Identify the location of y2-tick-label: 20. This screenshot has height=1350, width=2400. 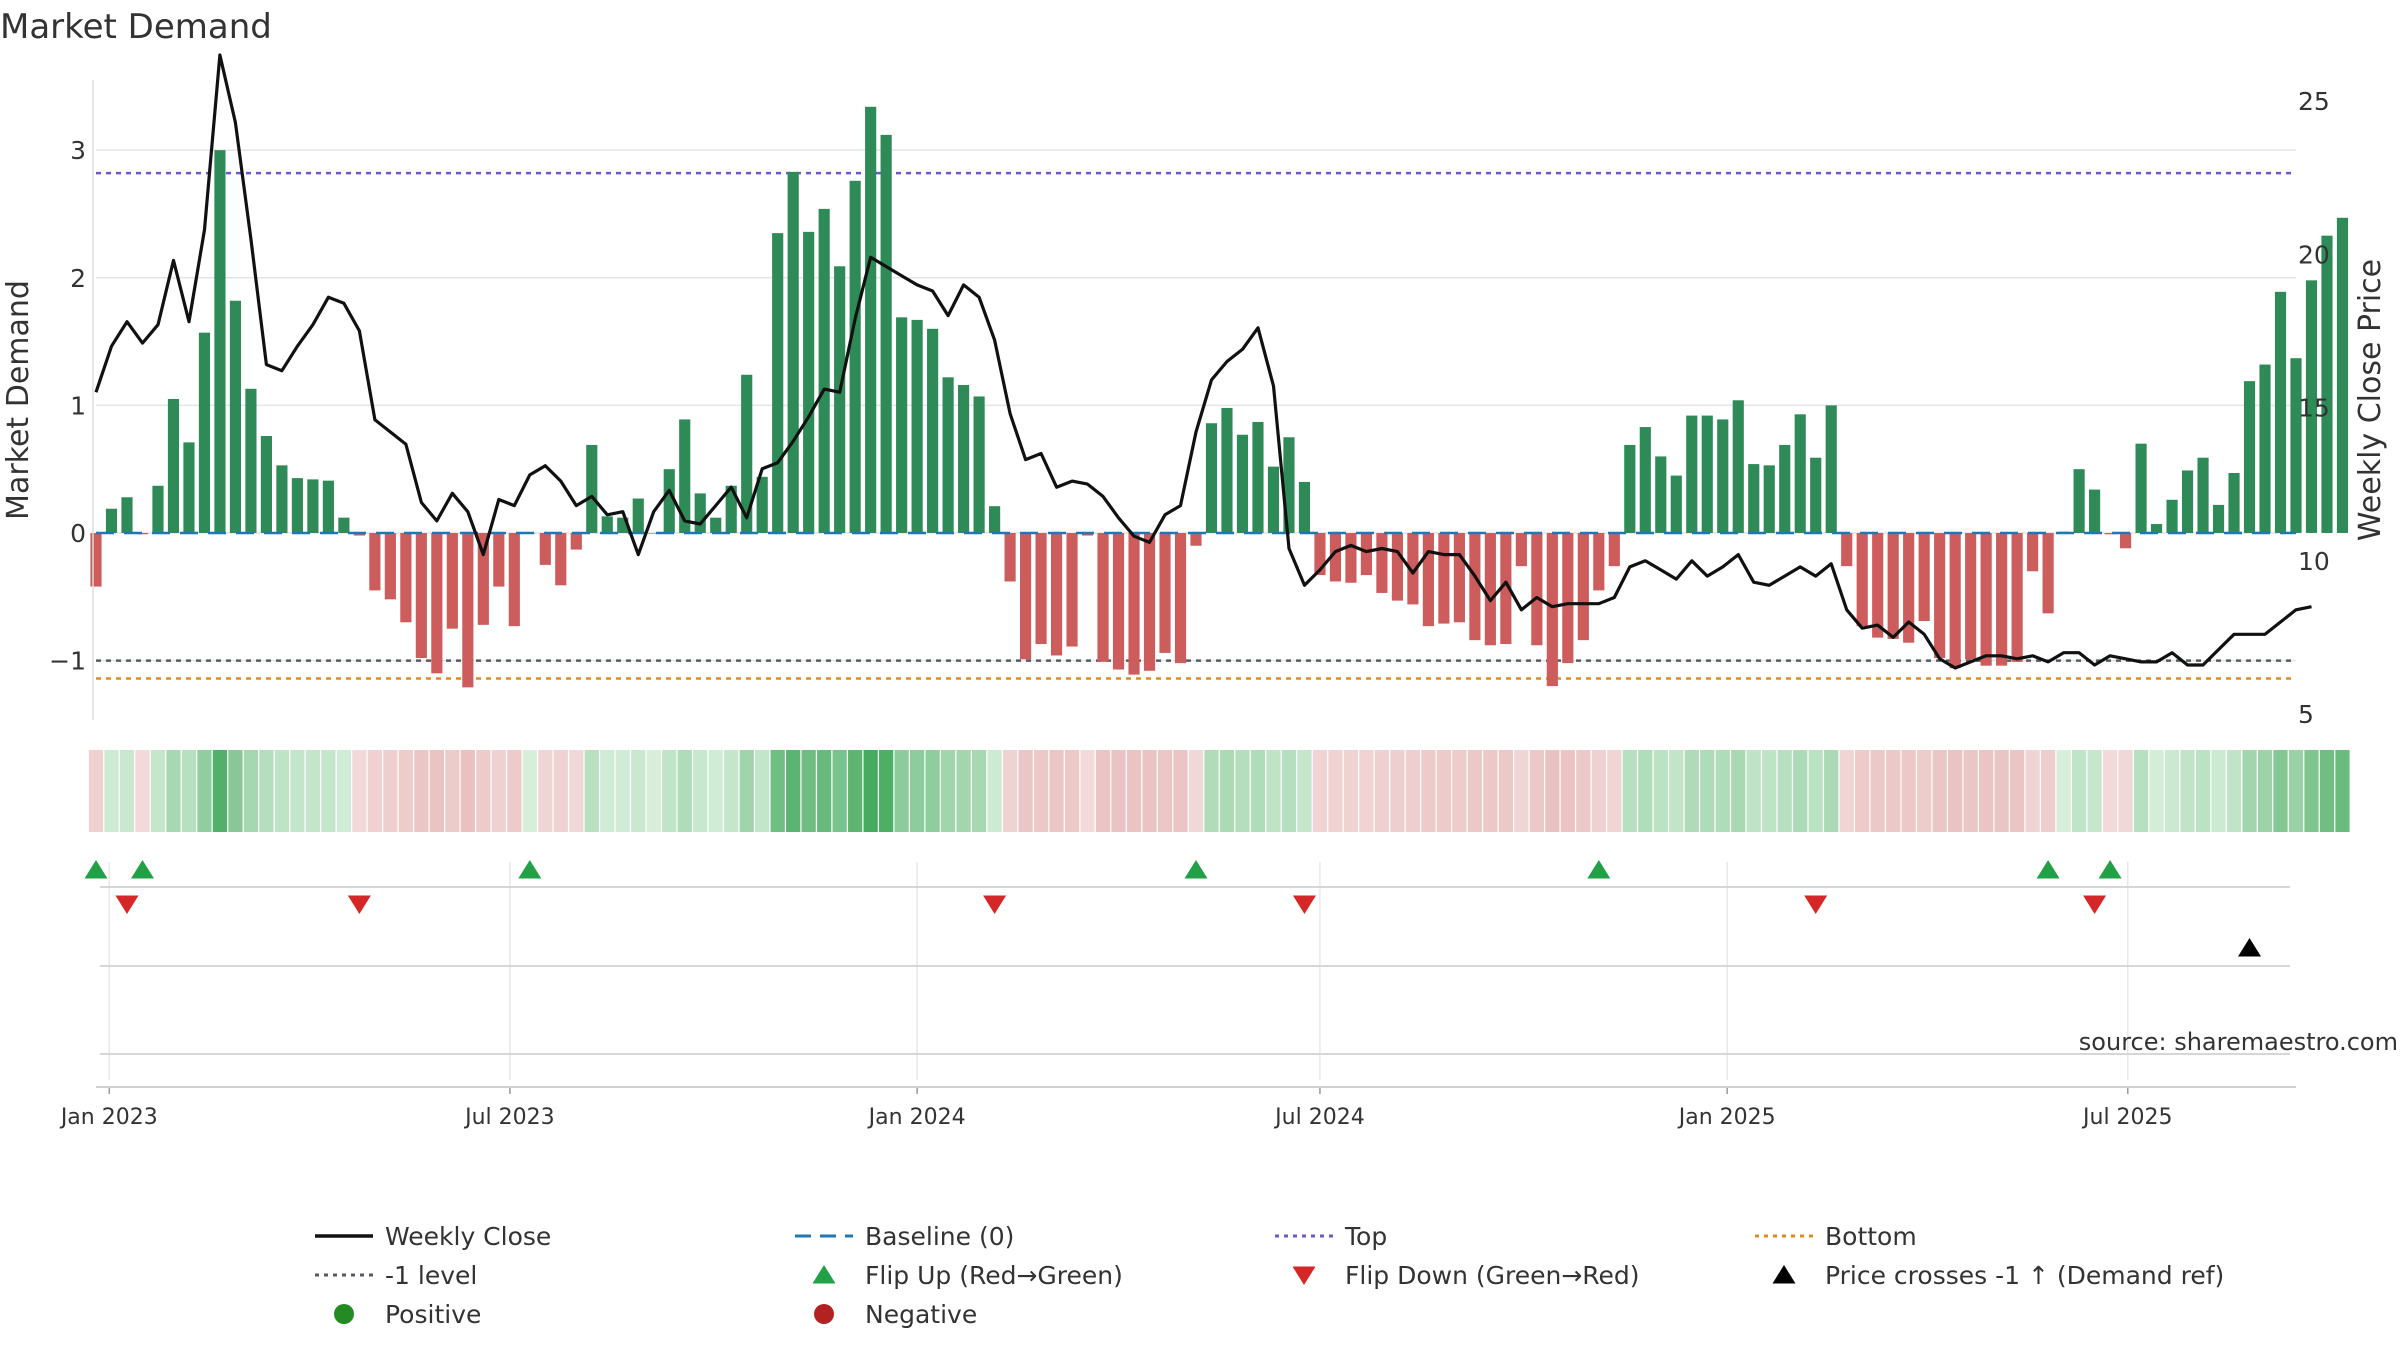
(2314, 254).